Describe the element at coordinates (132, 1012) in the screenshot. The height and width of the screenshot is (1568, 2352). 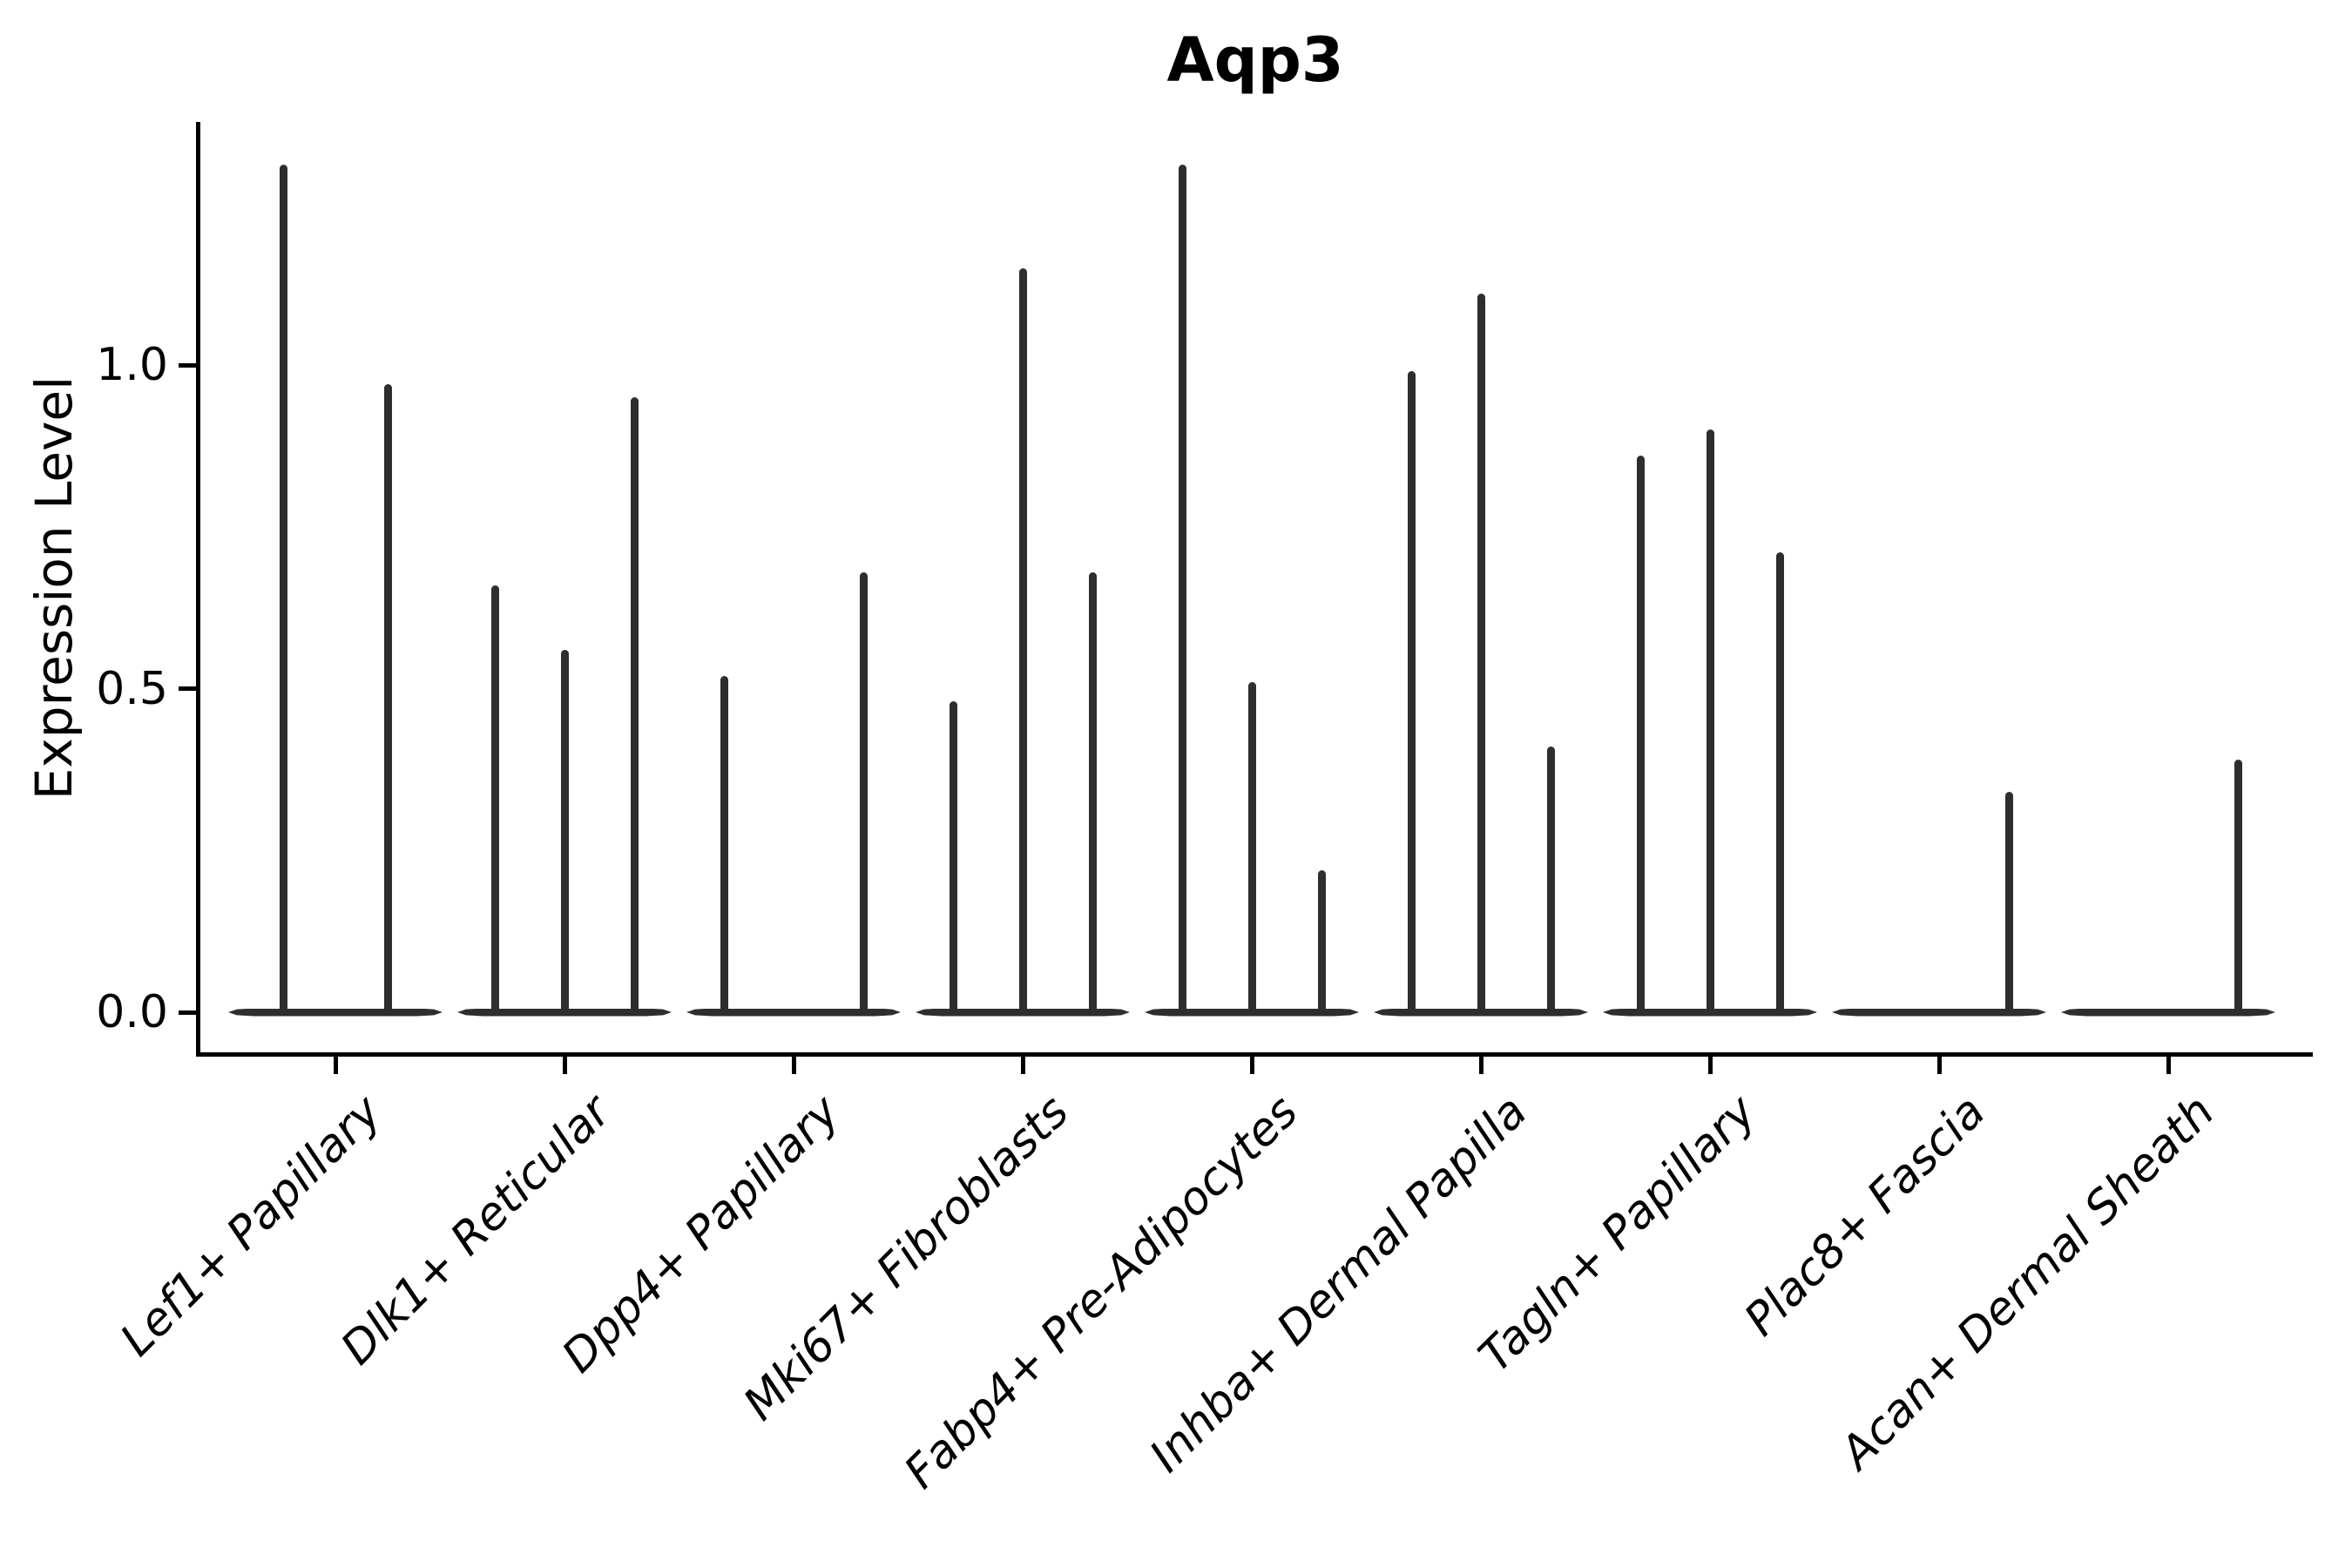
I see `y-tick-label: 0.0` at that location.